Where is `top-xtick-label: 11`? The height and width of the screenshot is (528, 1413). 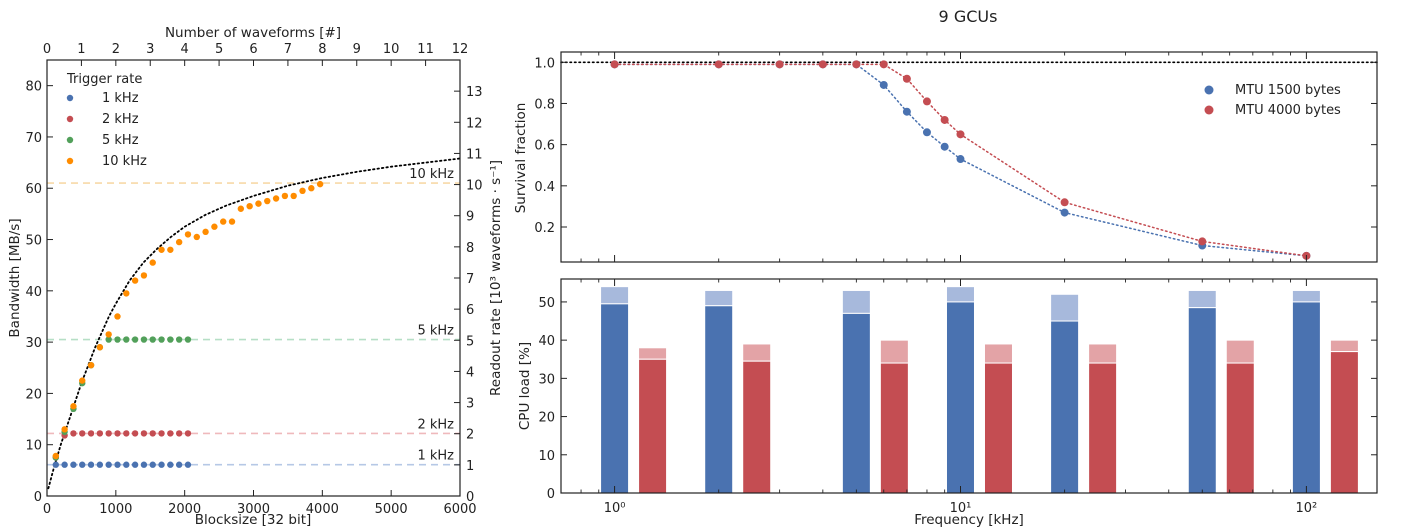 top-xtick-label: 11 is located at coordinates (425, 49).